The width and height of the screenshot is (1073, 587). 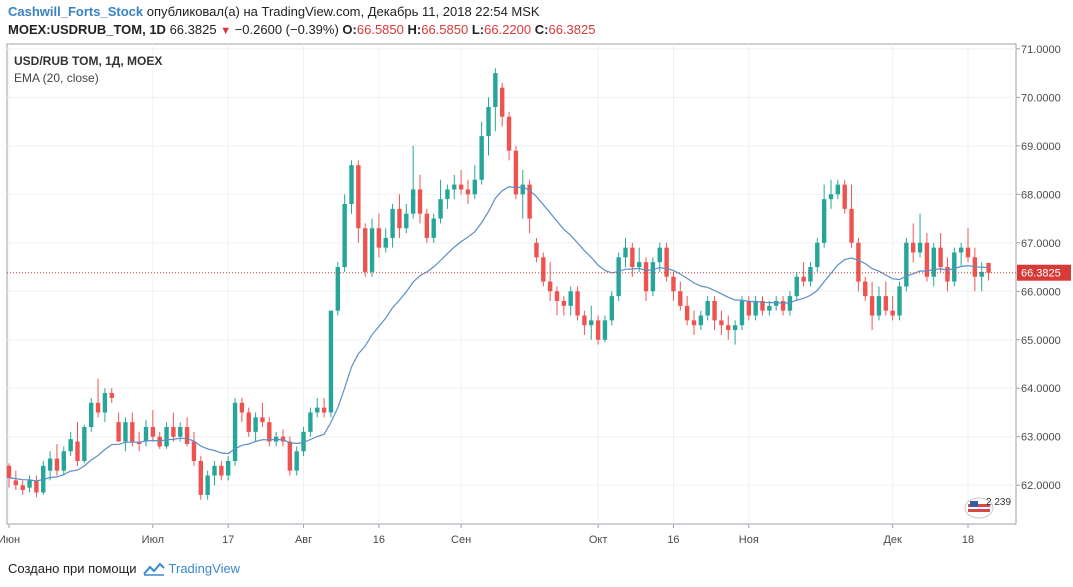 What do you see at coordinates (380, 29) in the screenshot?
I see `open-value: 66.5850` at bounding box center [380, 29].